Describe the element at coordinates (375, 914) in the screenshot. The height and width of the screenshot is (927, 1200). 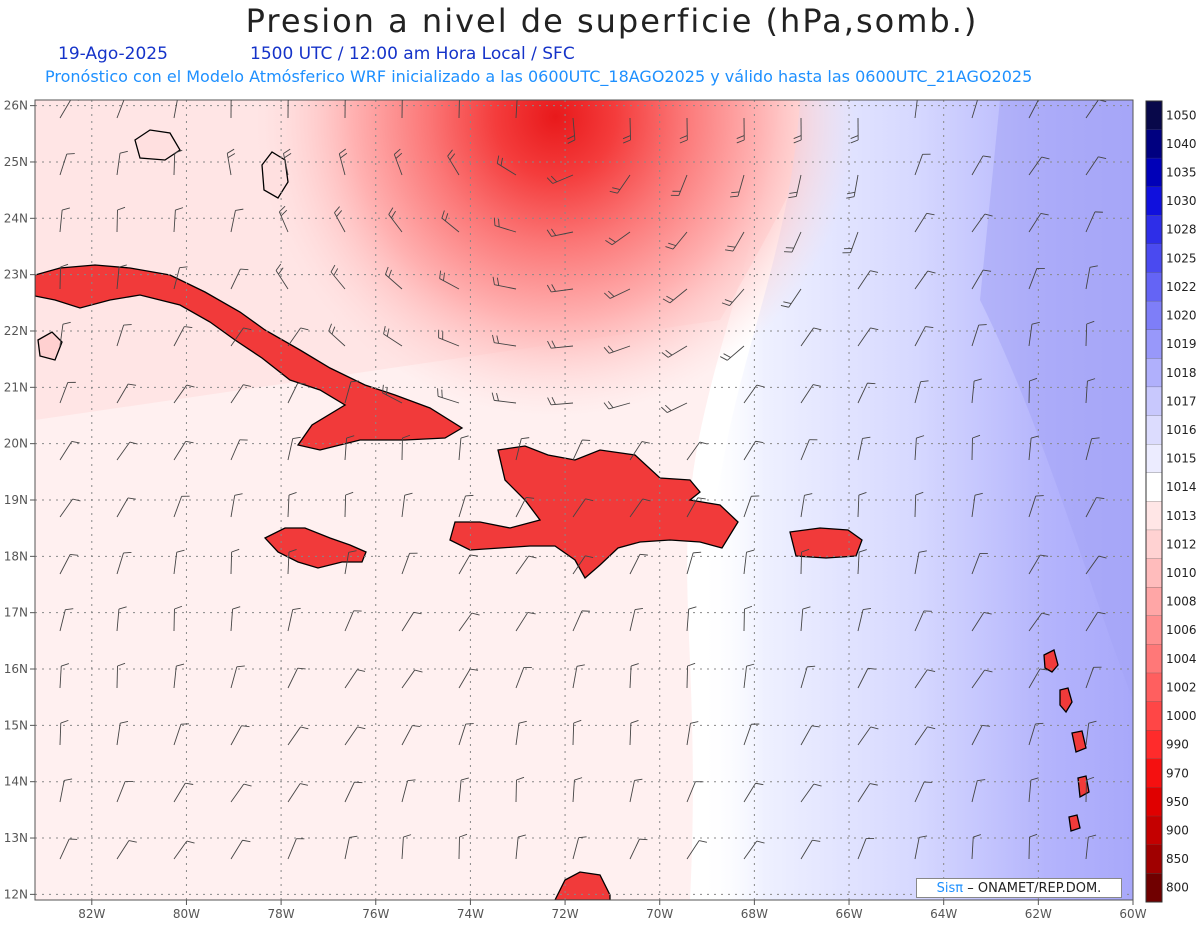
I see `lon-label: 76W` at that location.